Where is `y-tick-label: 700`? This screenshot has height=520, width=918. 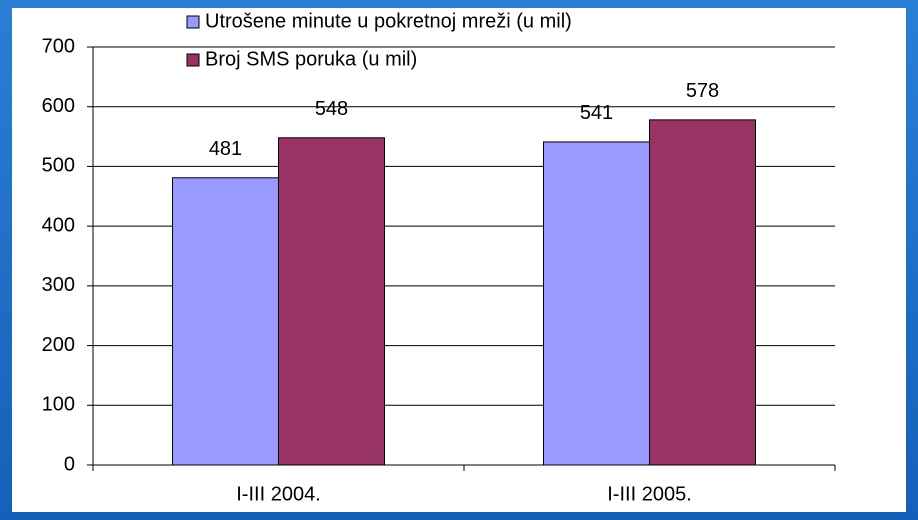 y-tick-label: 700 is located at coordinates (58, 46).